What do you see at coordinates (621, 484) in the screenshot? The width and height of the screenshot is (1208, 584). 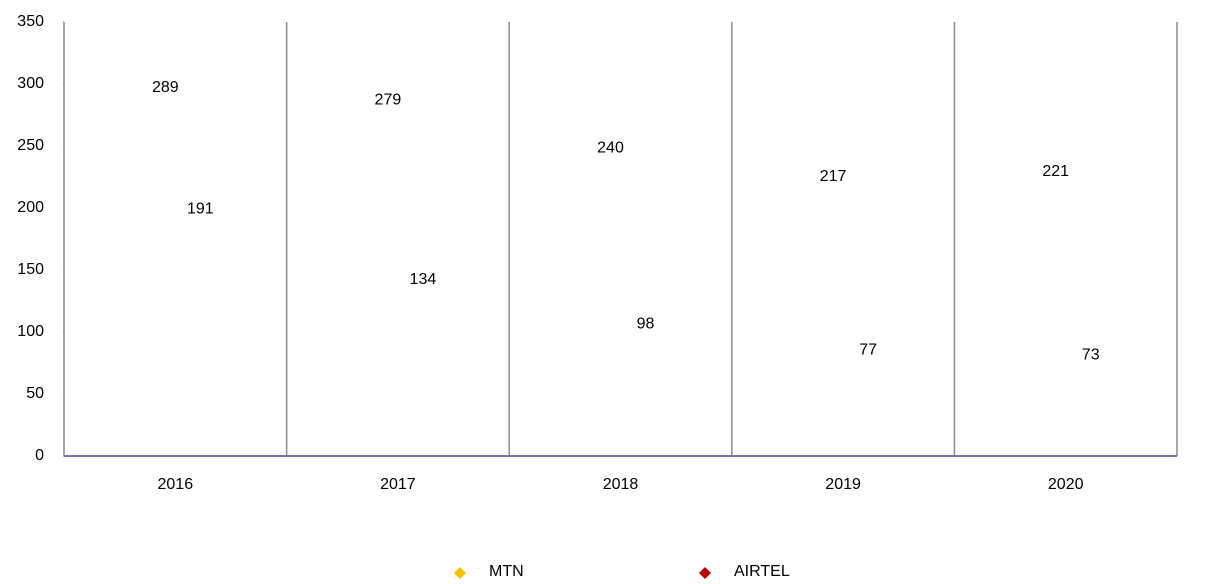 I see `x-tick-label: 2018` at bounding box center [621, 484].